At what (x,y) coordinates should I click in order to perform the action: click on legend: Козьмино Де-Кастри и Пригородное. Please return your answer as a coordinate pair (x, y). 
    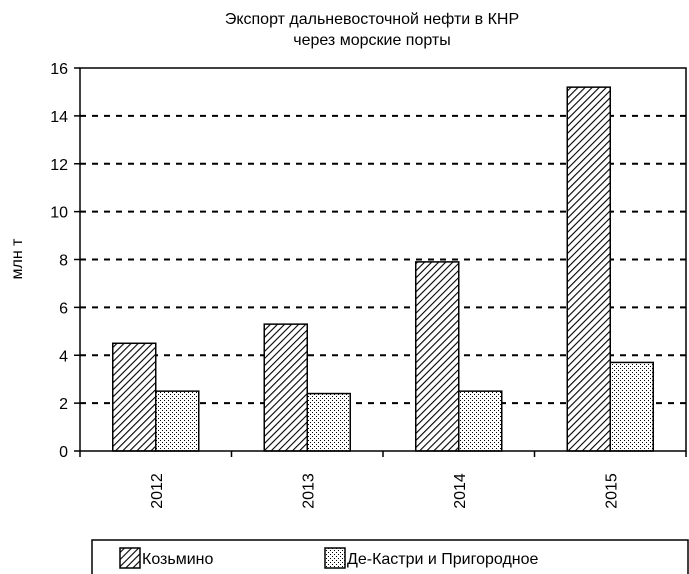
    Looking at the image, I should click on (390, 556).